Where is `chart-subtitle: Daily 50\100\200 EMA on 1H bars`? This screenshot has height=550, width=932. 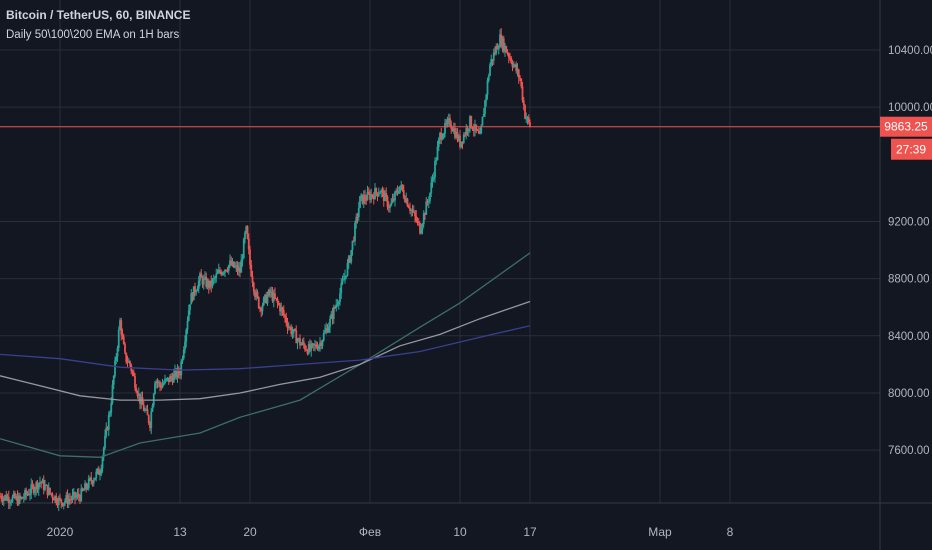
chart-subtitle: Daily 50\100\200 EMA on 1H bars is located at coordinates (93, 35).